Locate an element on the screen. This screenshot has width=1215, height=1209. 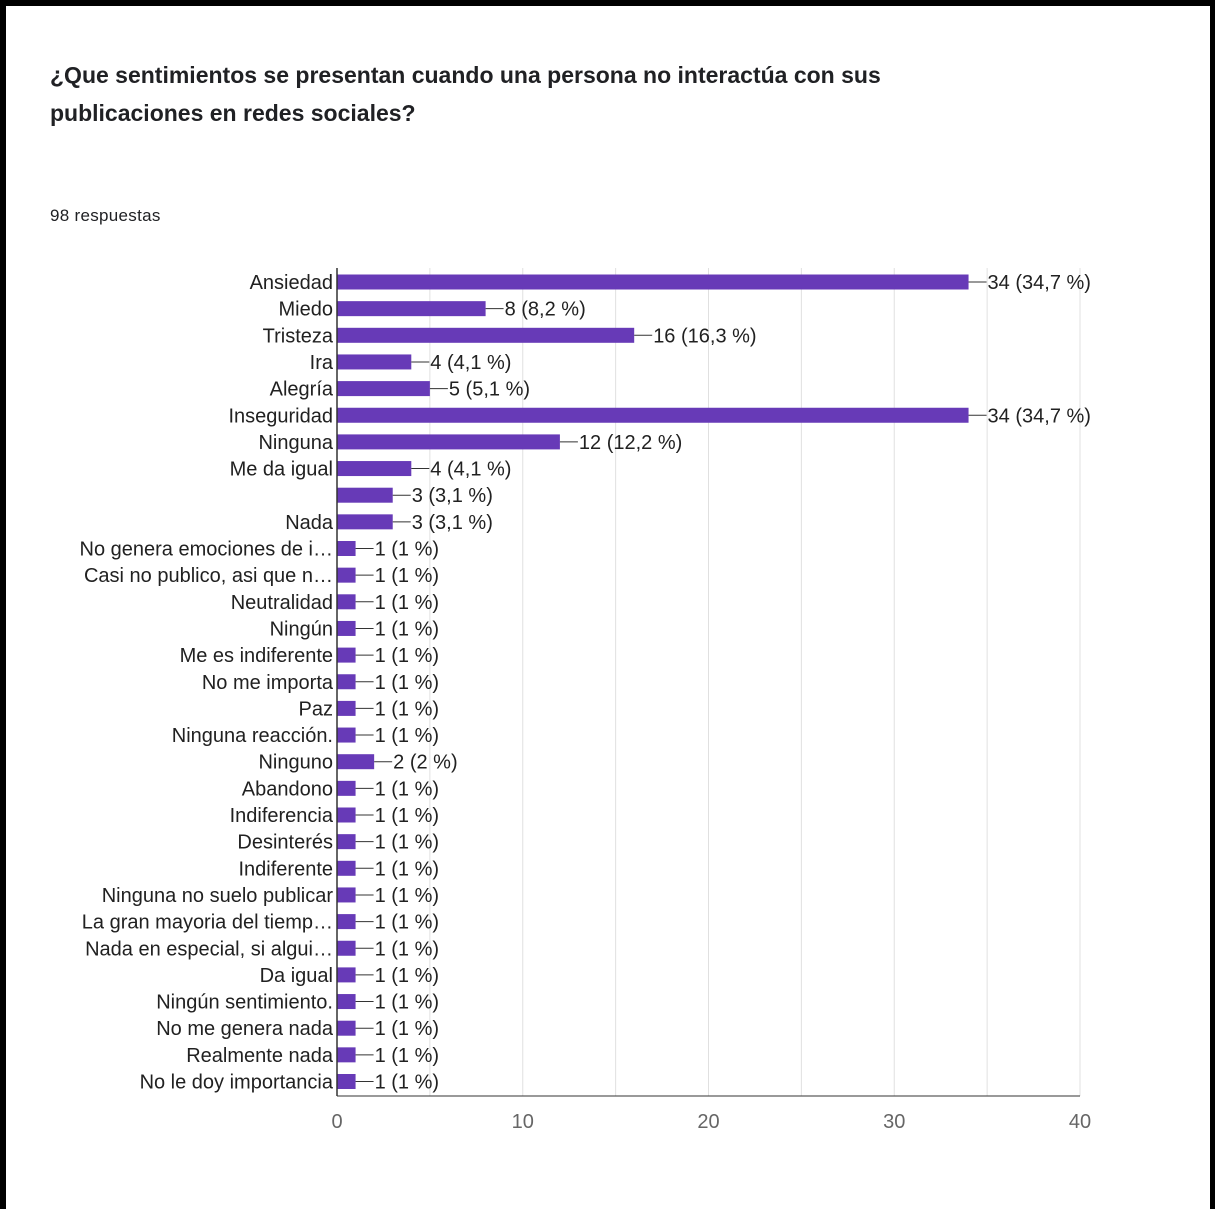
category-label: Abandono is located at coordinates (287, 789).